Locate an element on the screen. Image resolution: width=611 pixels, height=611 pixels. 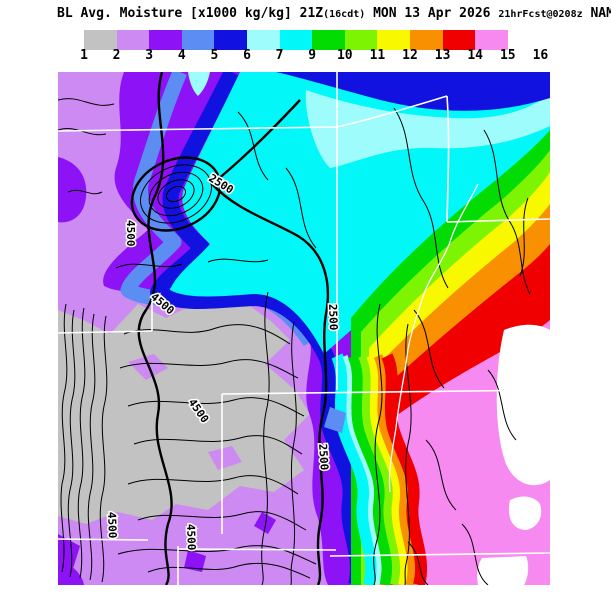
colorbar-value-label: 5 is located at coordinates (214, 55).